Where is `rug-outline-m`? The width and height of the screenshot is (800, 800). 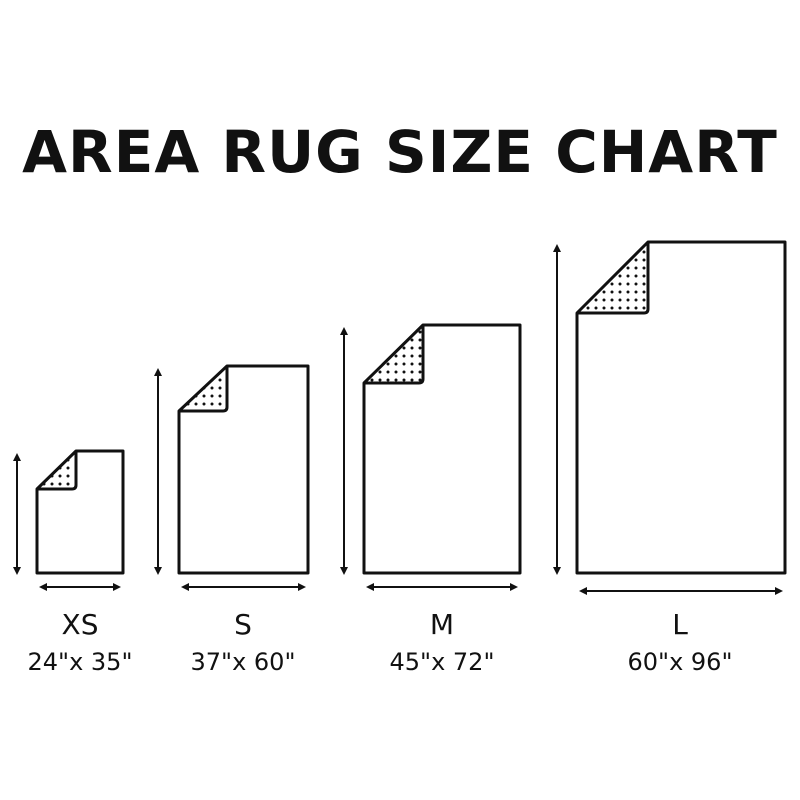
rug-outline-m is located at coordinates (442, 449).